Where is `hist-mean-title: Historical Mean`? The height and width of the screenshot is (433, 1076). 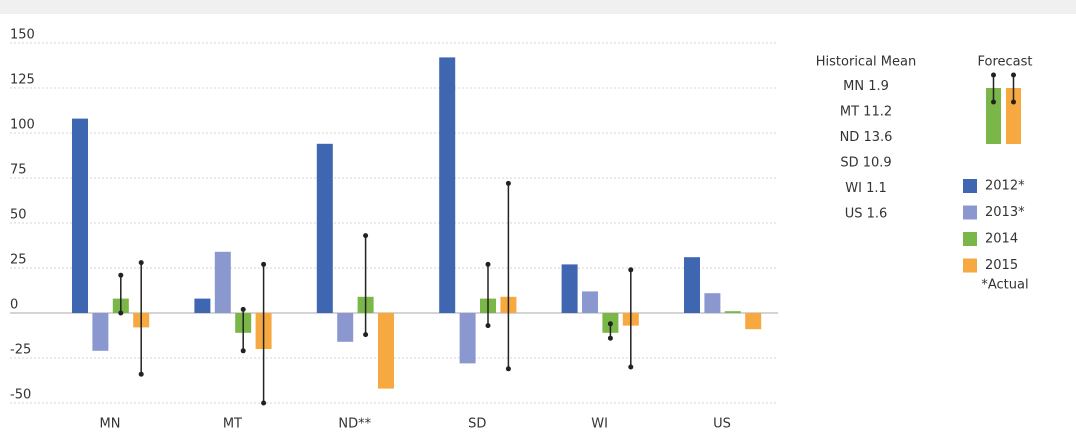 hist-mean-title: Historical Mean is located at coordinates (866, 62).